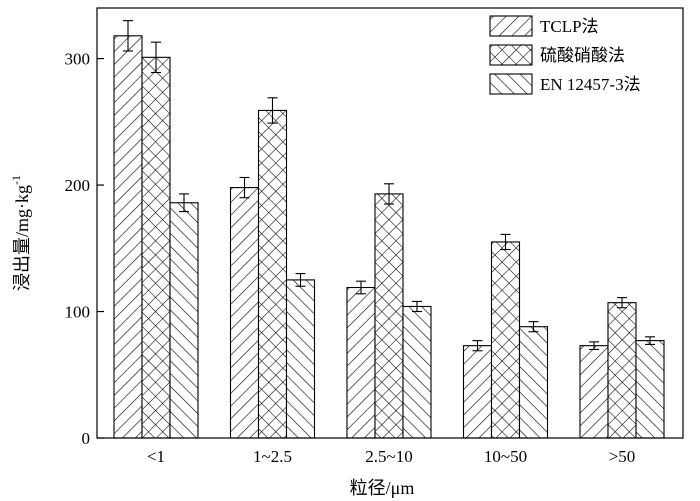 The width and height of the screenshot is (700, 501). I want to click on legend-item-1: 硫酸硝酸法, so click(557, 55).